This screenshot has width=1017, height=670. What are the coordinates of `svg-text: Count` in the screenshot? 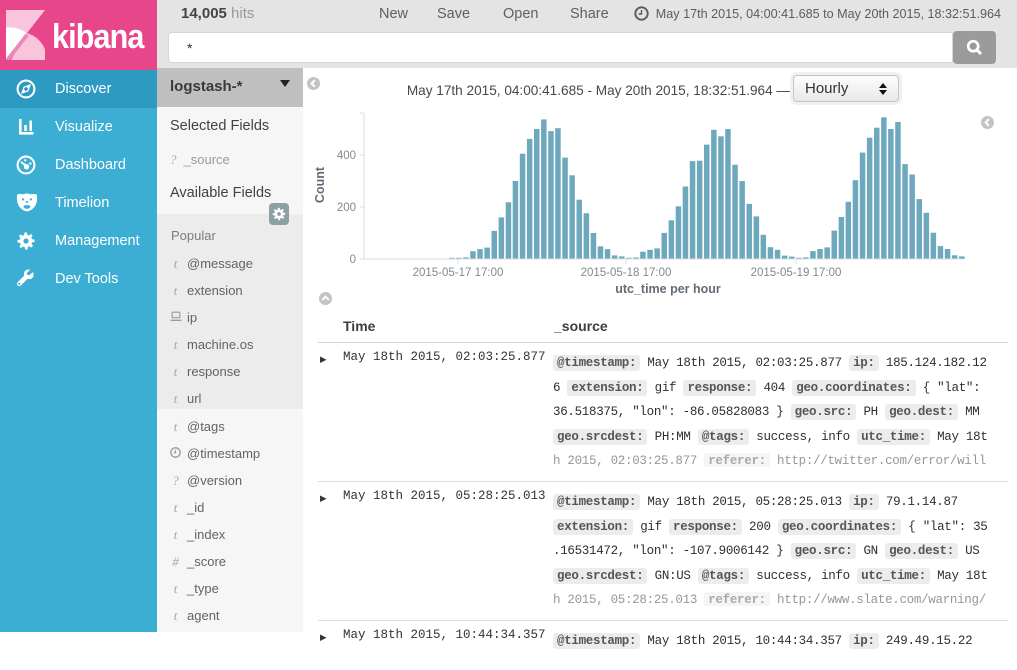 It's located at (320, 184).